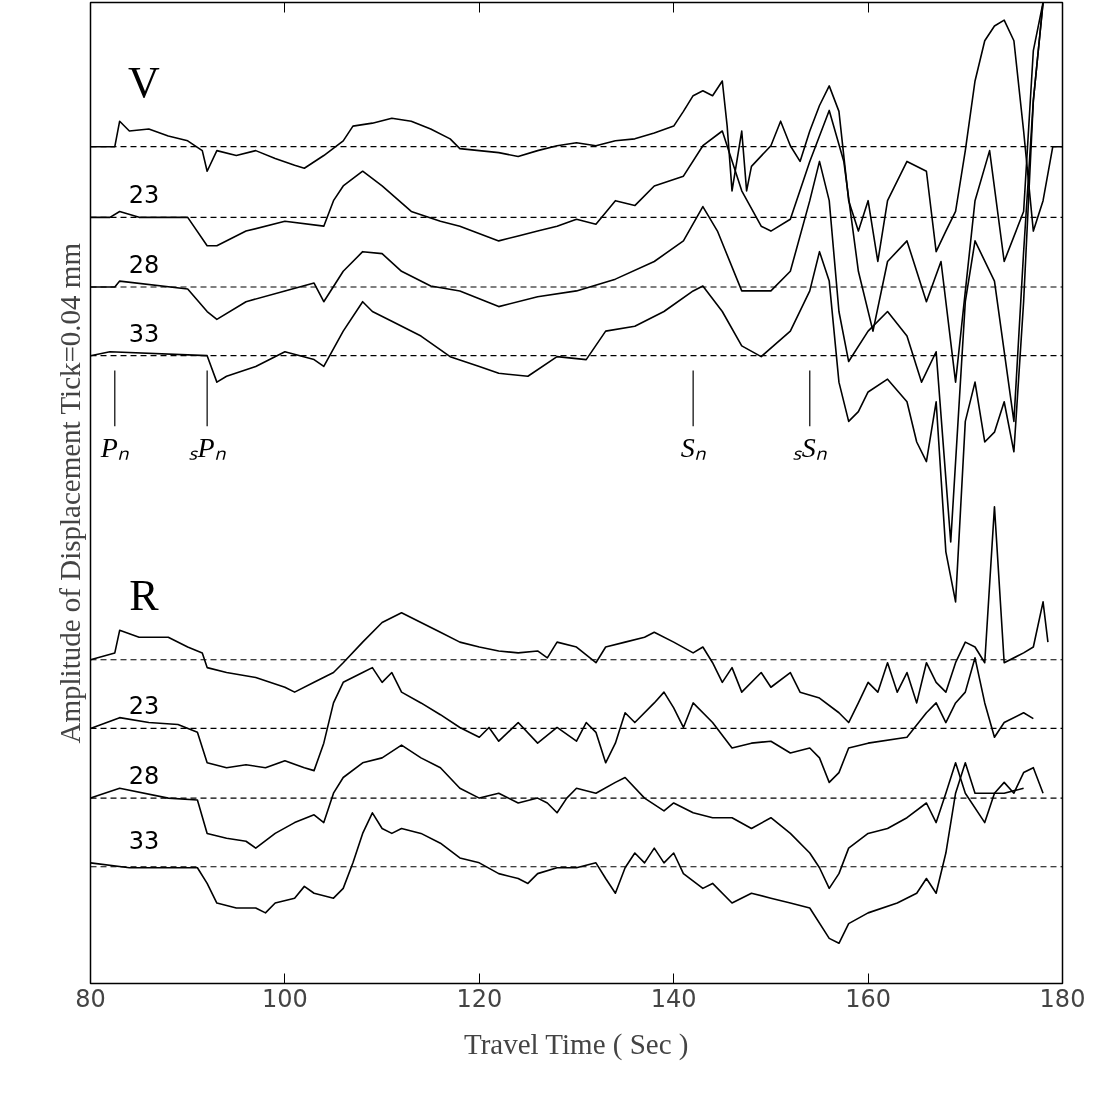  What do you see at coordinates (576, 1044) in the screenshot?
I see `x-axis-title: Travel Time ( Sec )` at bounding box center [576, 1044].